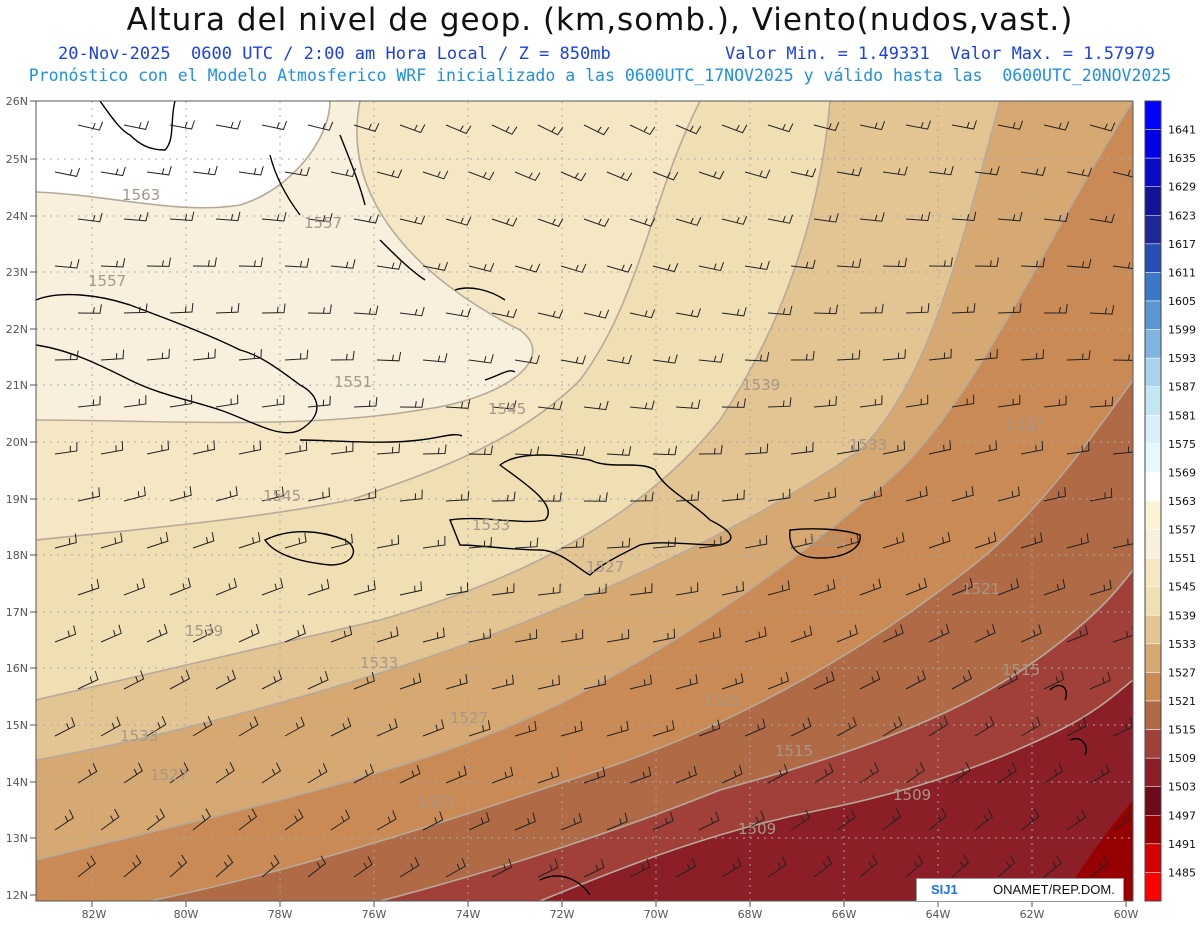 The image size is (1200, 927). What do you see at coordinates (402, 260) in the screenshot?
I see `exuma-coast` at bounding box center [402, 260].